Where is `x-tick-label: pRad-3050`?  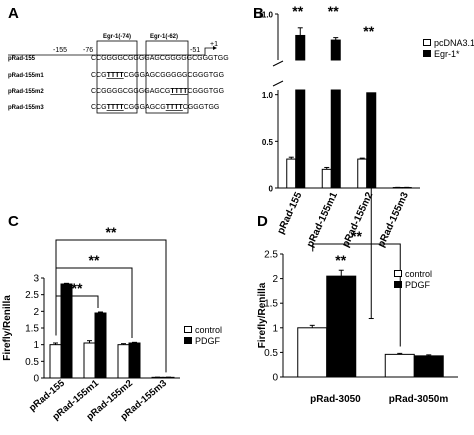
x-tick-label: pRad-3050 is located at coordinates (335, 399).